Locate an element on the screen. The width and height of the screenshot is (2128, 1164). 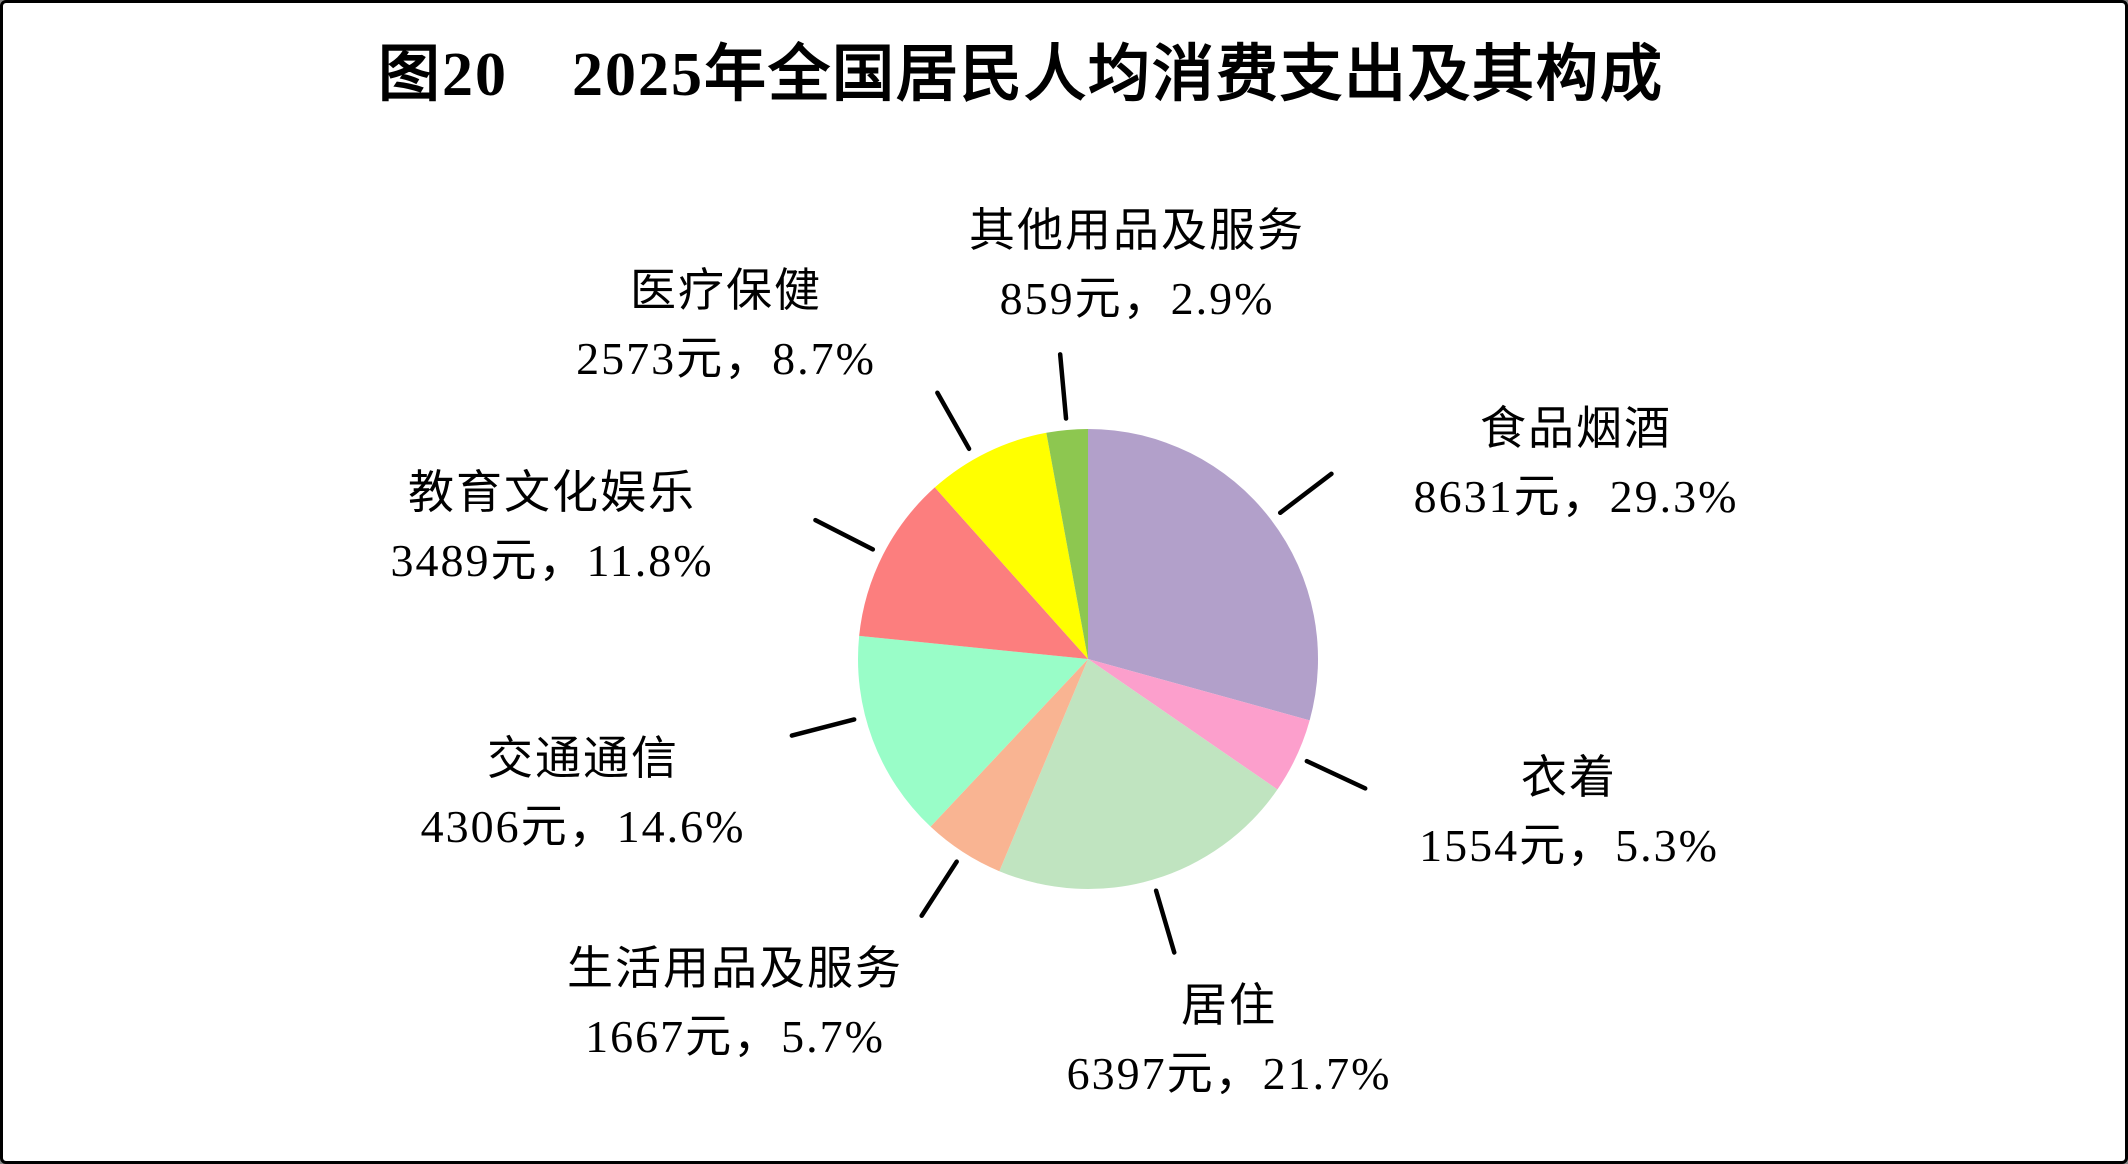
pie-slice-education is located at coordinates (973, 573).